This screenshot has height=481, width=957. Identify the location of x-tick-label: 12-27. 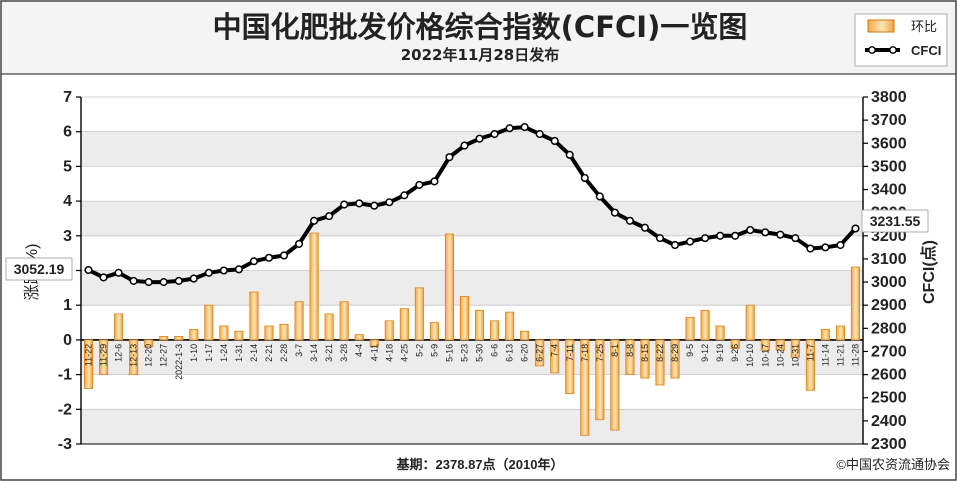
(164, 355).